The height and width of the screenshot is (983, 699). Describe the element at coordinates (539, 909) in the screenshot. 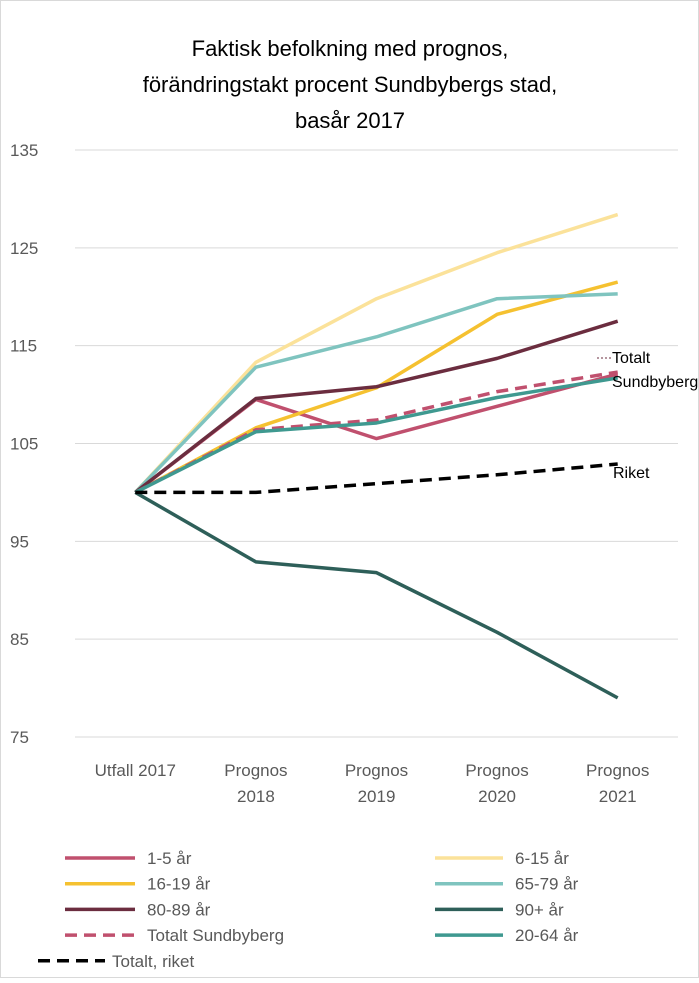

I see `legend-label: 90+ år` at that location.